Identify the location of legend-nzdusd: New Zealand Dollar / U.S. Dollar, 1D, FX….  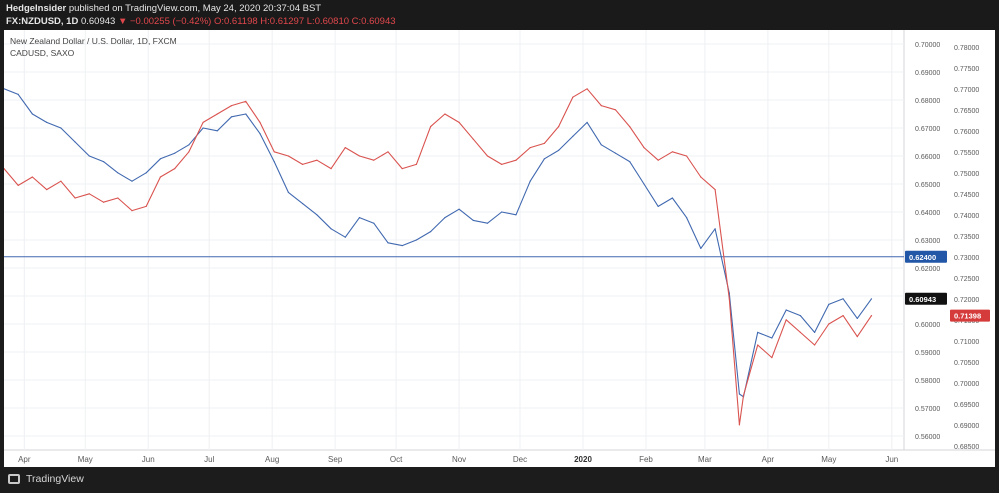
(93, 41).